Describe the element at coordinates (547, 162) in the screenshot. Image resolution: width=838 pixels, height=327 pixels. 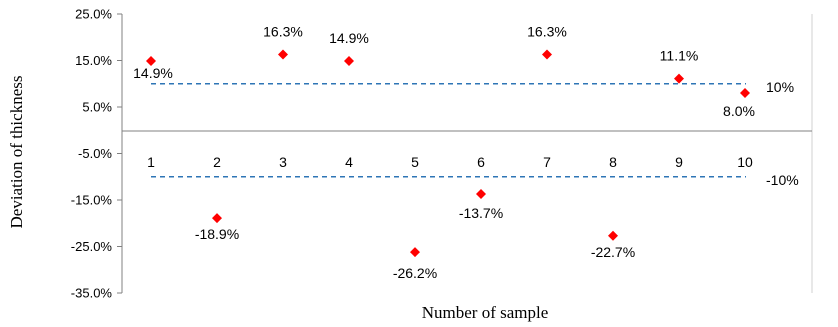
I see `x-category-label: 7` at that location.